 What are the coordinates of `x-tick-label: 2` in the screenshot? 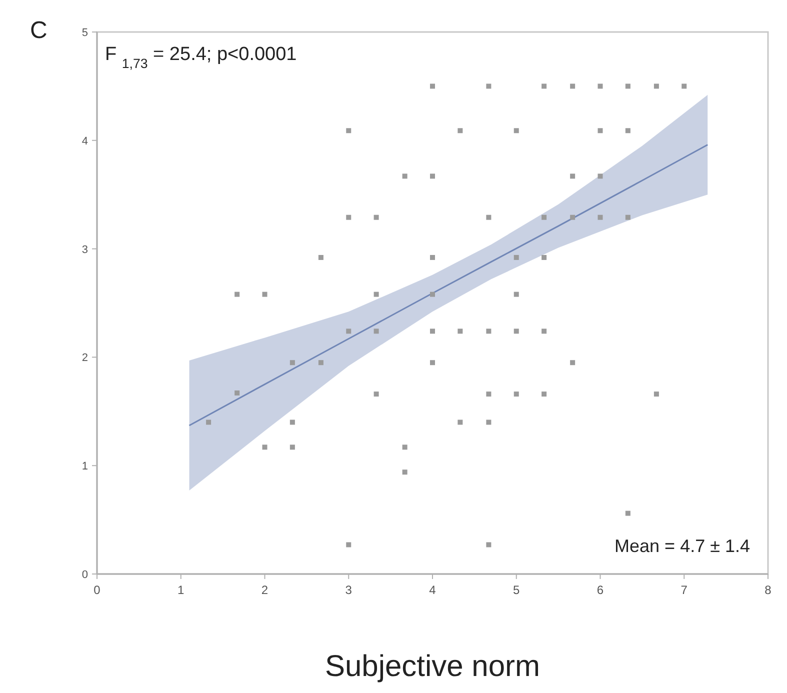 It's located at (264, 590).